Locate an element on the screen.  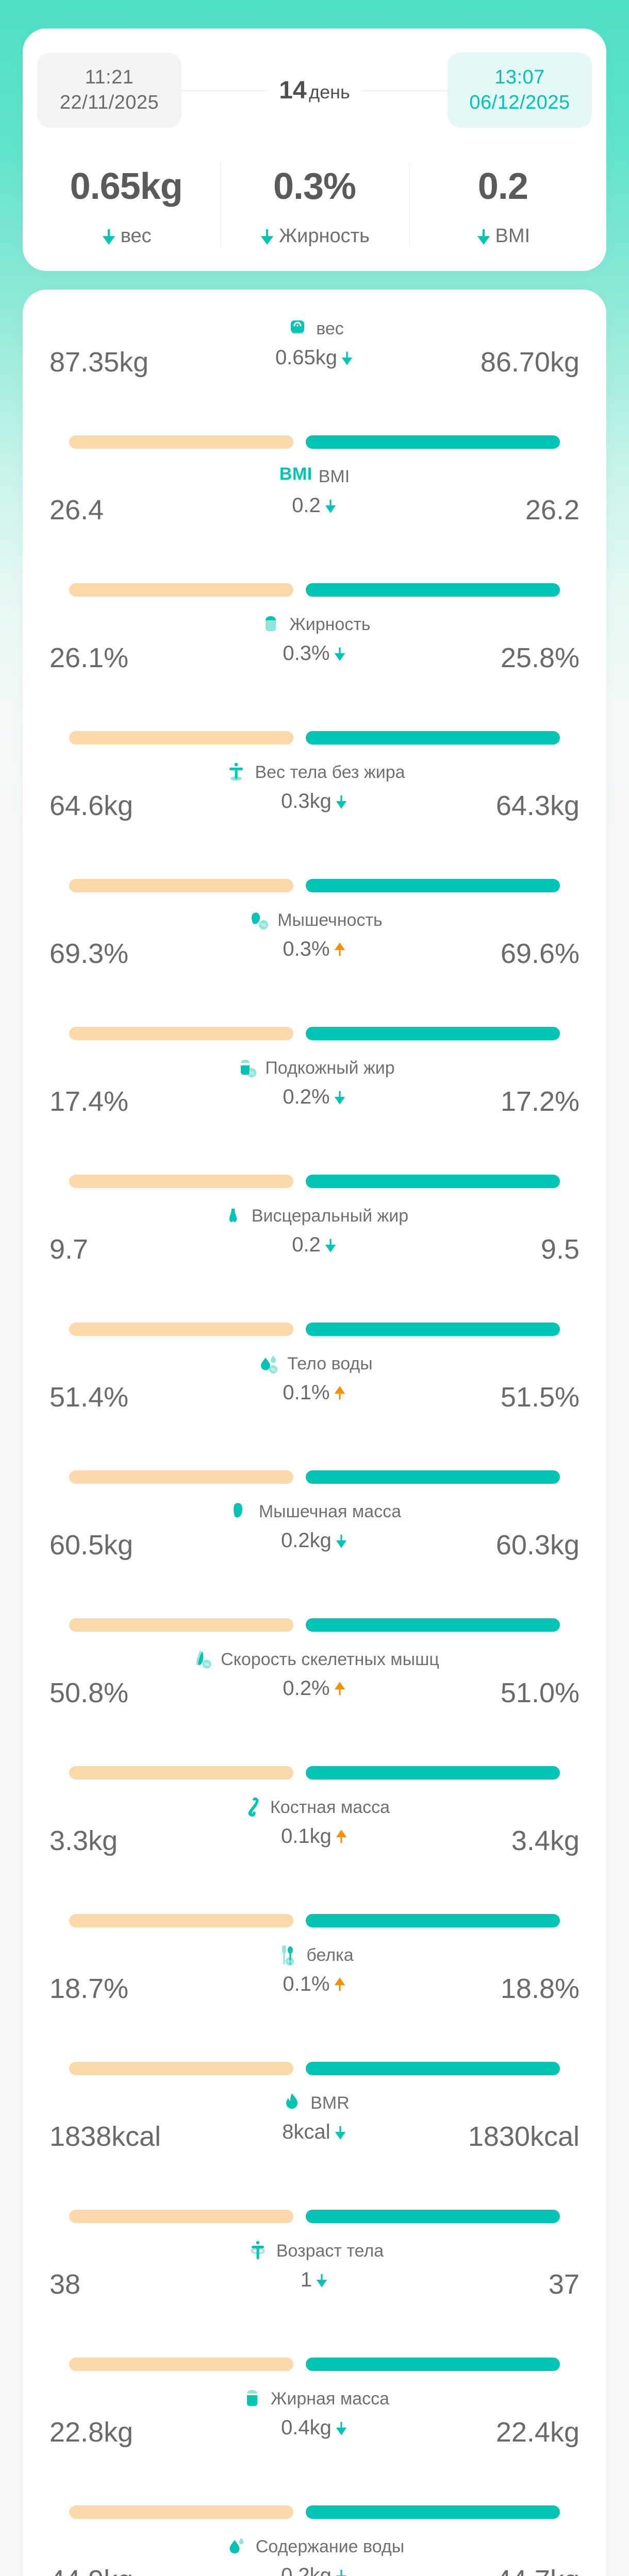
metric-previous-value: 26.4 is located at coordinates (77, 510).